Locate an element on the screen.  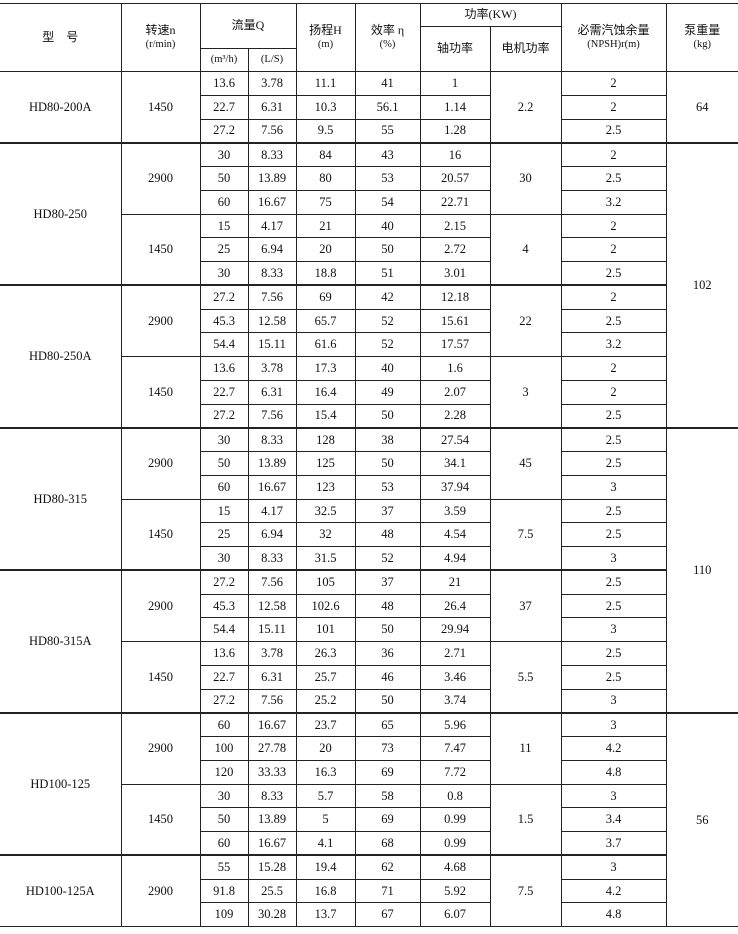
shaft-power-cell: 3.01 is located at coordinates (455, 273).